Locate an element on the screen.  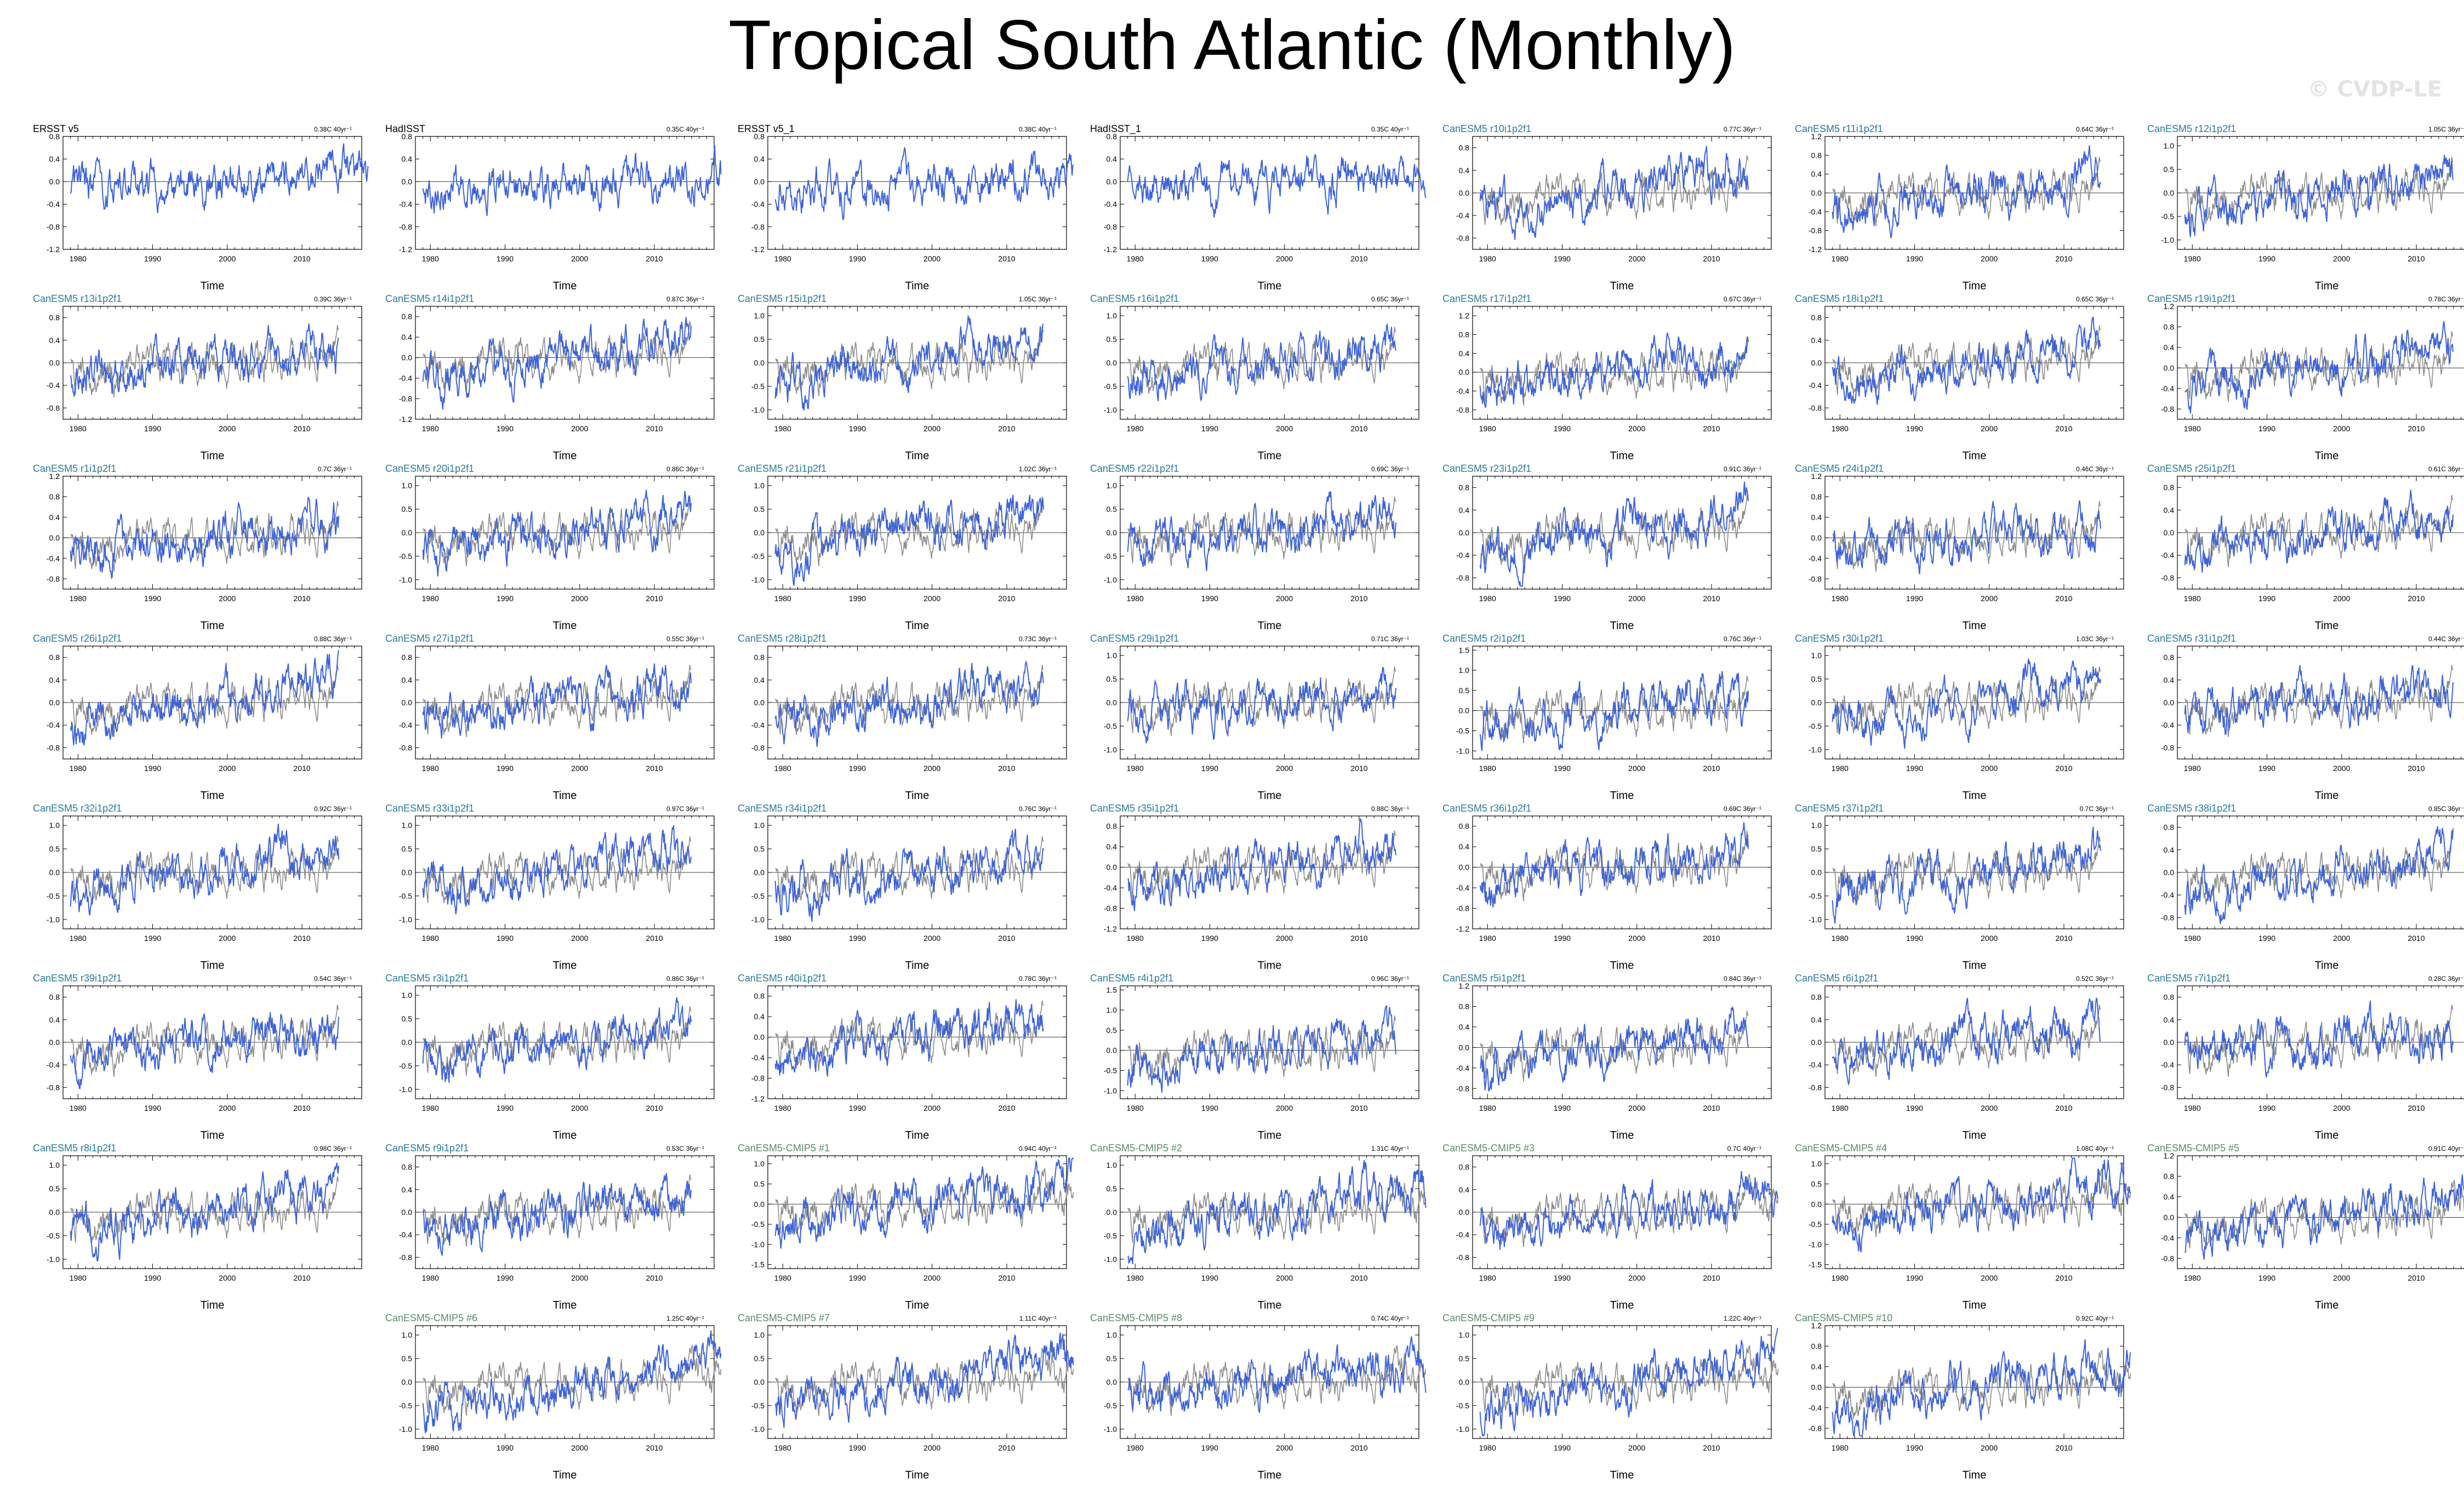
panel-plot: -1.2 -0.8 -0.4 0.0 0.4 0.8 1.2 1980 1990 2000 2010 is located at coordinates (1966, 197).